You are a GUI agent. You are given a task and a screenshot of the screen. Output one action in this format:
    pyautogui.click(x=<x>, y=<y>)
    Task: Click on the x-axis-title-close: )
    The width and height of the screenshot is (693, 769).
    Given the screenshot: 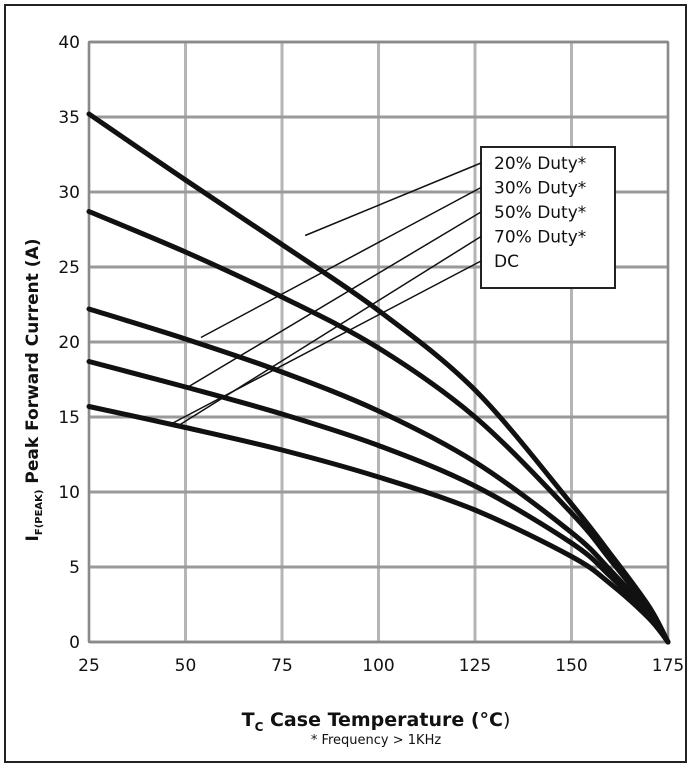 What is the action you would take?
    pyautogui.click(x=506, y=720)
    